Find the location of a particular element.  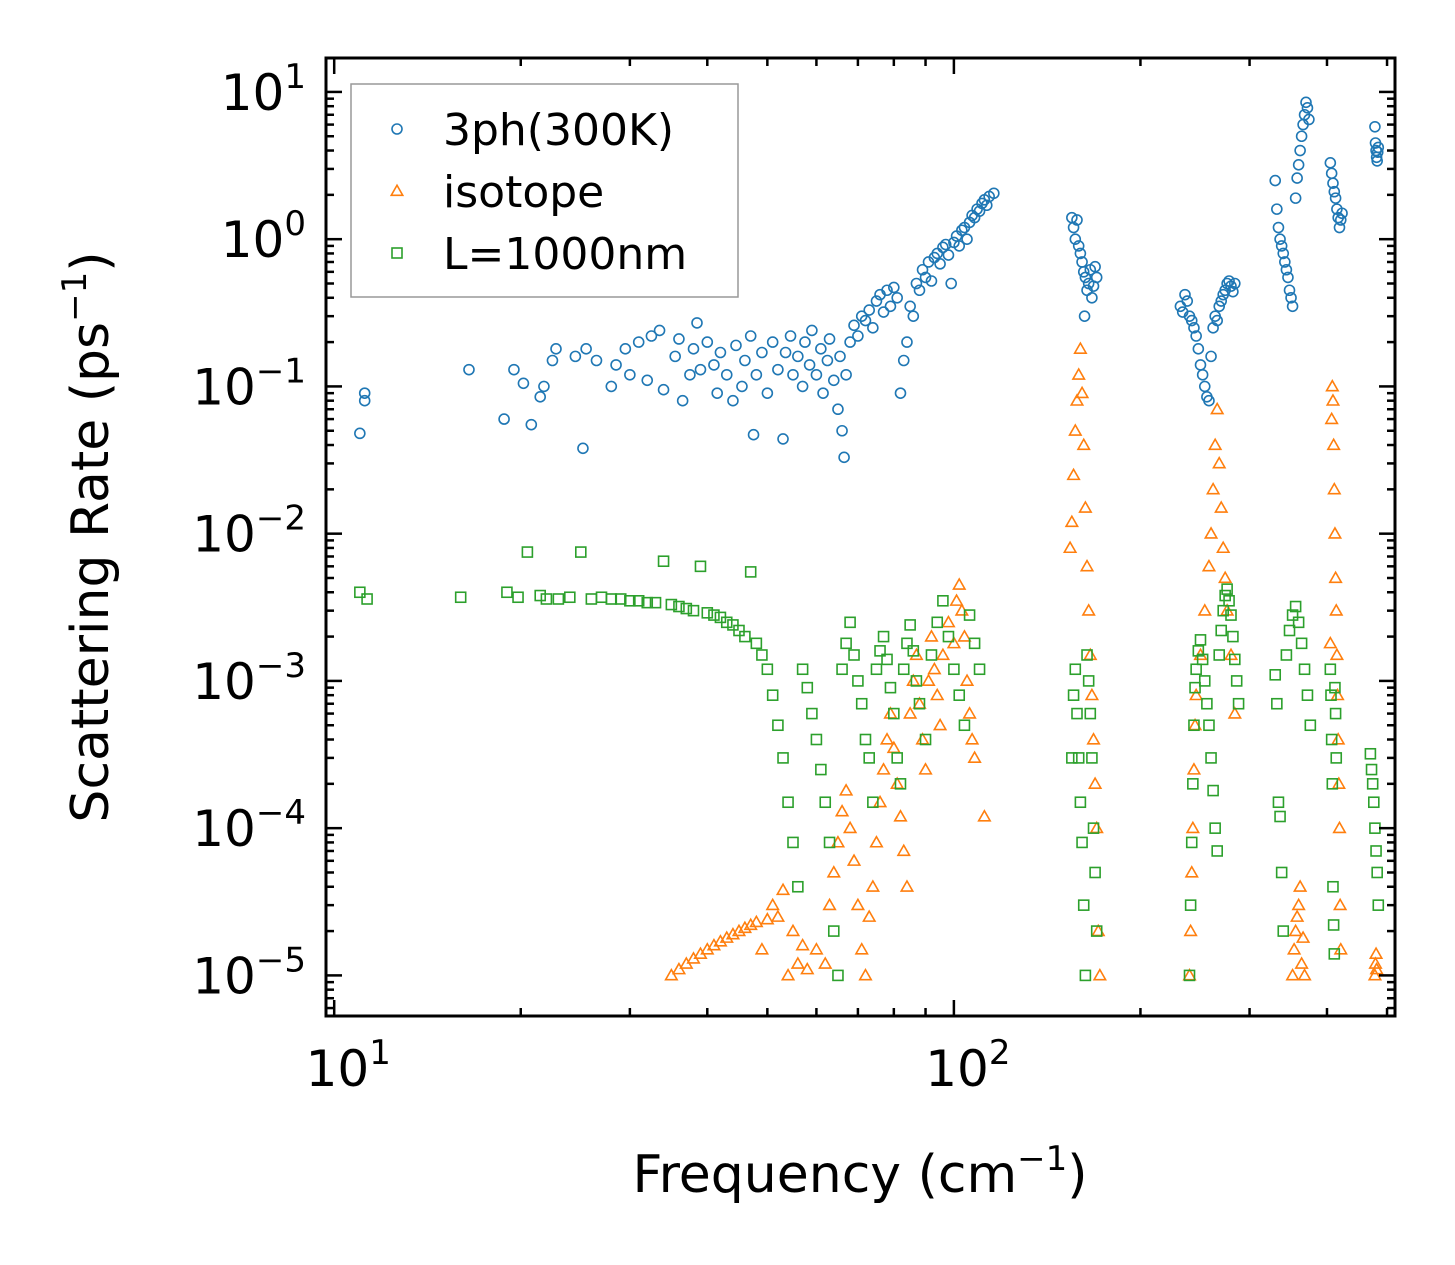

legend-label: L=1000nm is located at coordinates (565, 254).